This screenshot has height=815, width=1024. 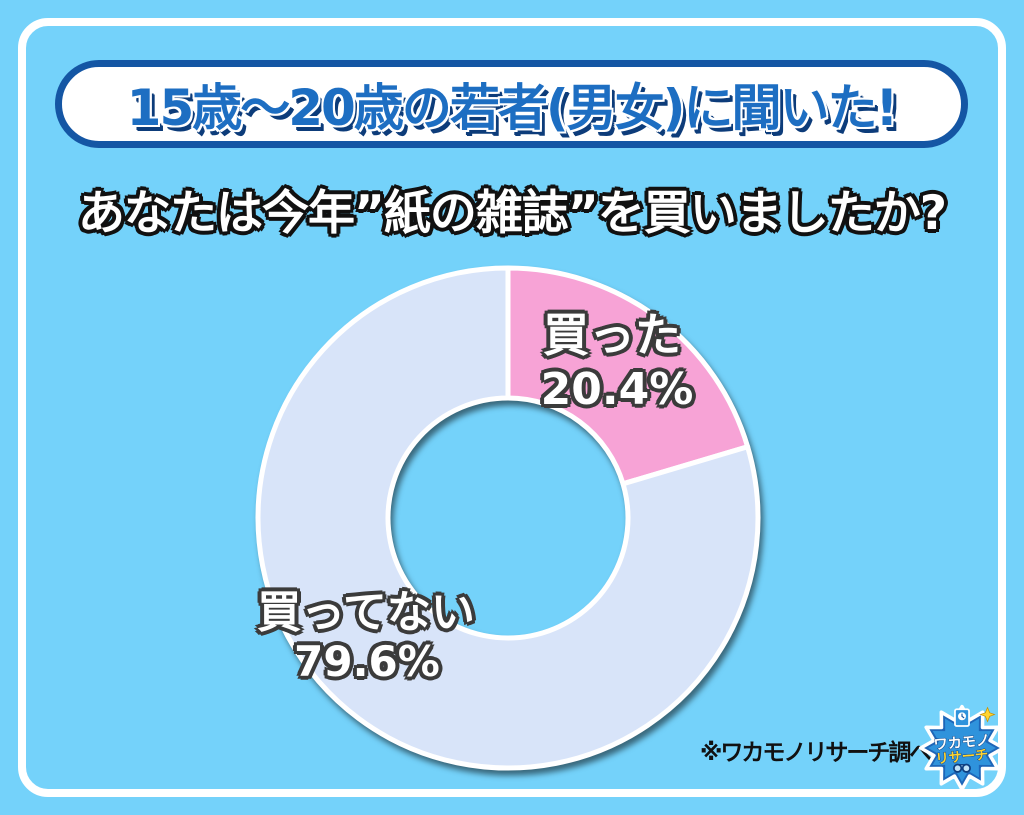 What do you see at coordinates (962, 768) in the screenshot?
I see `binoculars-icon` at bounding box center [962, 768].